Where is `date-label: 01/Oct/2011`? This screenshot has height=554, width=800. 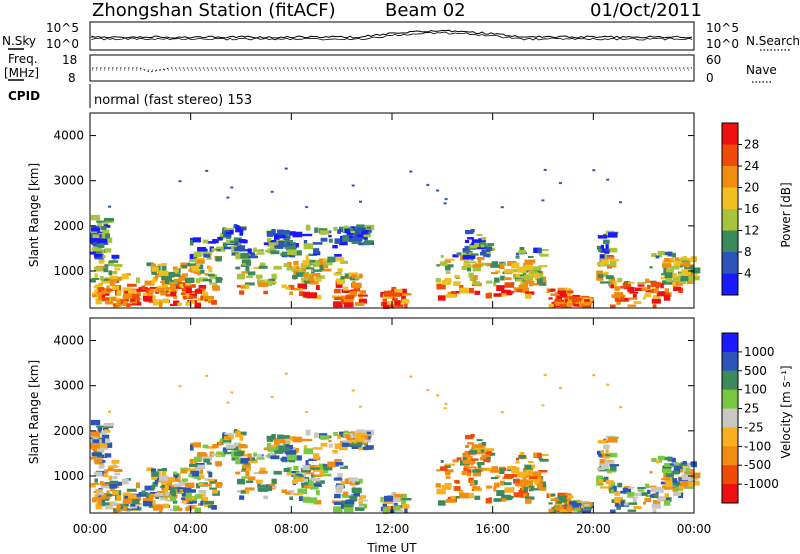 date-label: 01/Oct/2011 is located at coordinates (646, 10).